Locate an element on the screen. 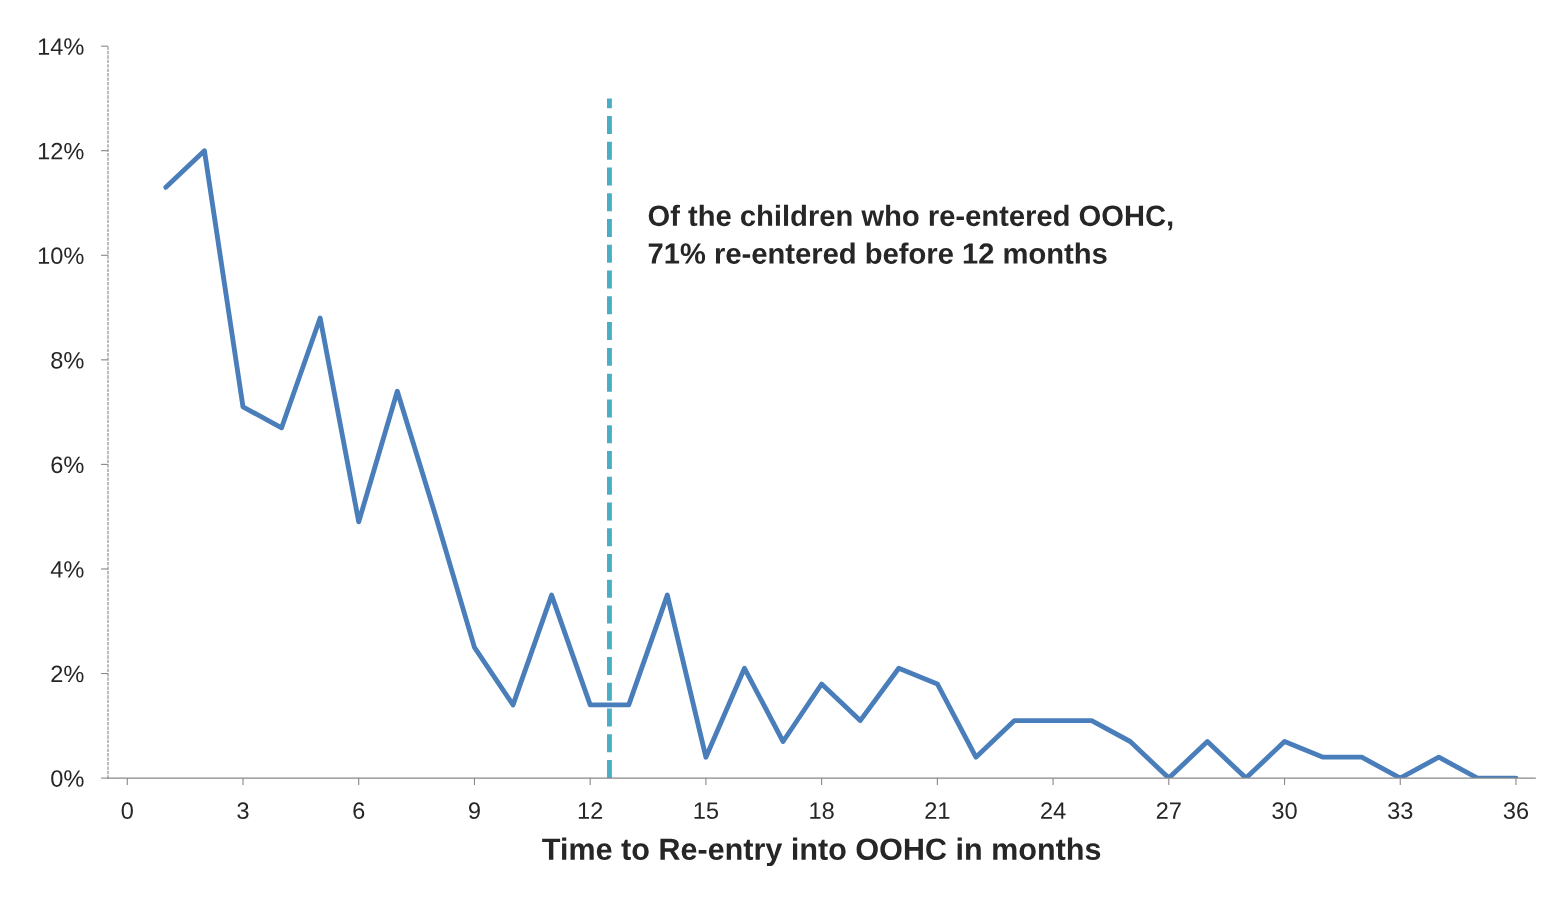 The width and height of the screenshot is (1565, 923). y-tick-label: 2% is located at coordinates (67, 674).